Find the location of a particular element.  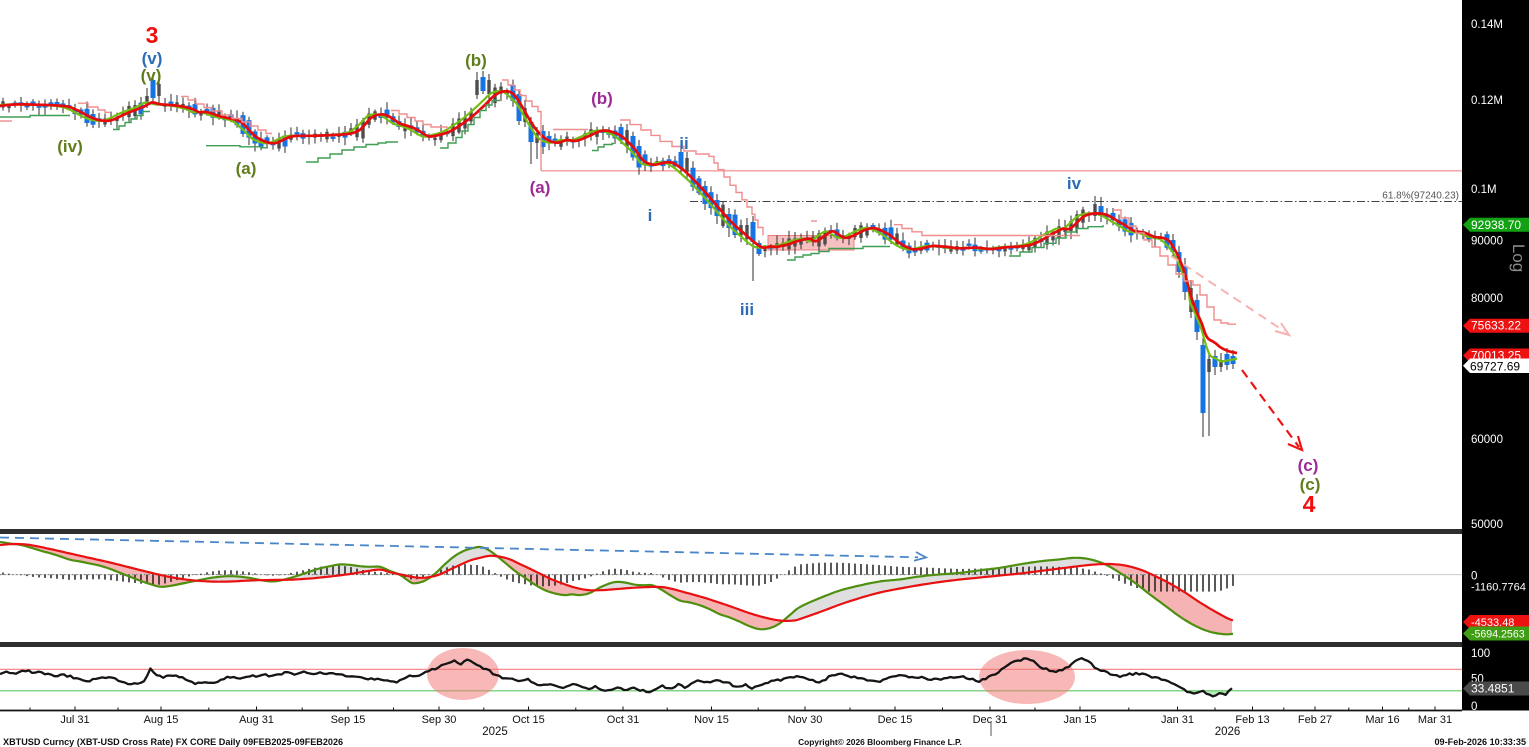

svg-text: 2026 is located at coordinates (1228, 732).